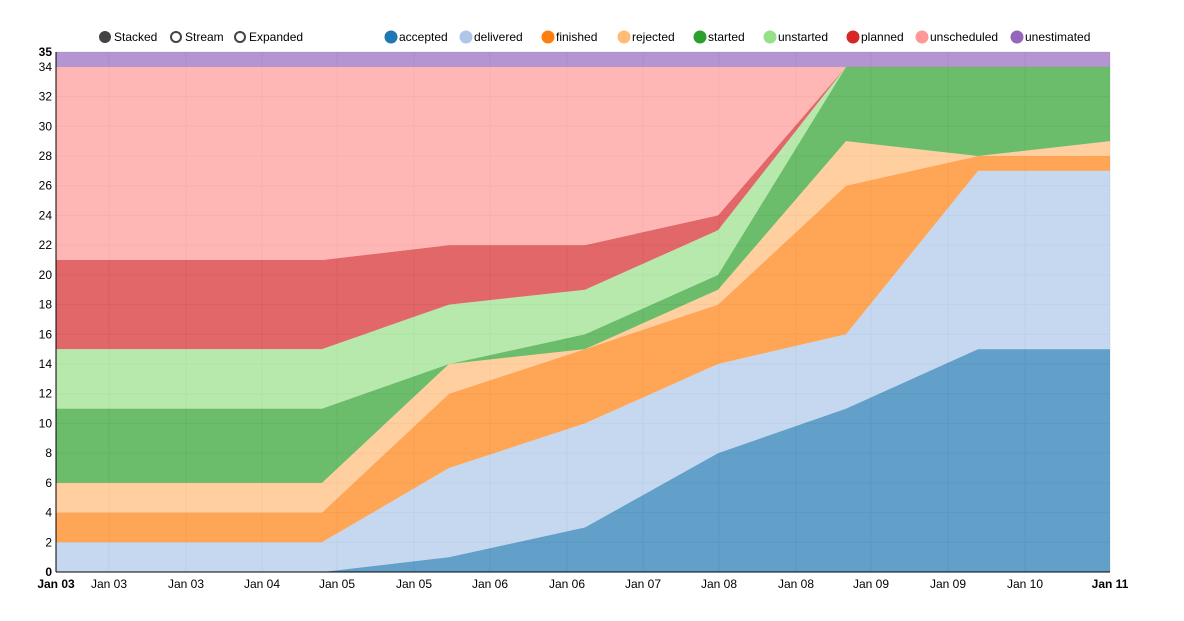 The height and width of the screenshot is (621, 1184). Describe the element at coordinates (46, 67) in the screenshot. I see `y-tick-label: 34` at that location.